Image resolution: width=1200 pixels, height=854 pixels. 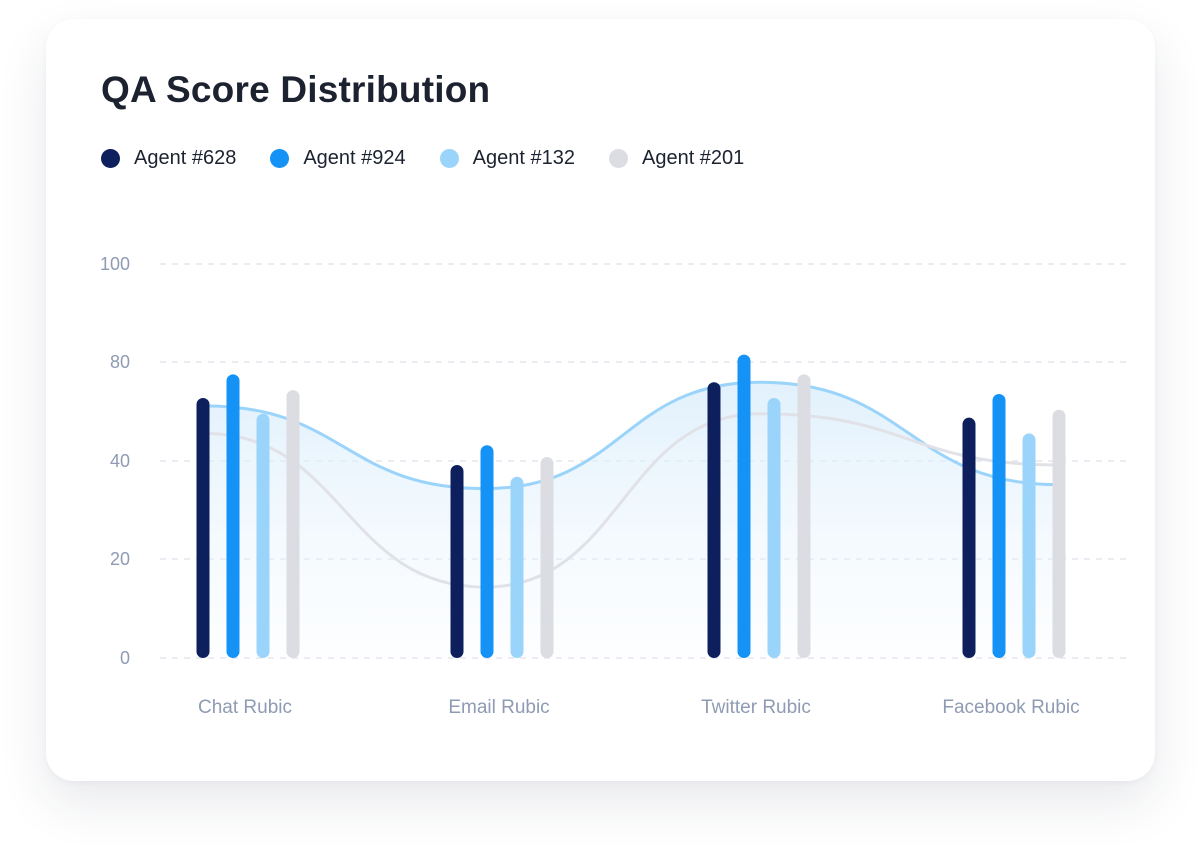 What do you see at coordinates (120, 559) in the screenshot?
I see `y-tick-label-20: 20` at bounding box center [120, 559].